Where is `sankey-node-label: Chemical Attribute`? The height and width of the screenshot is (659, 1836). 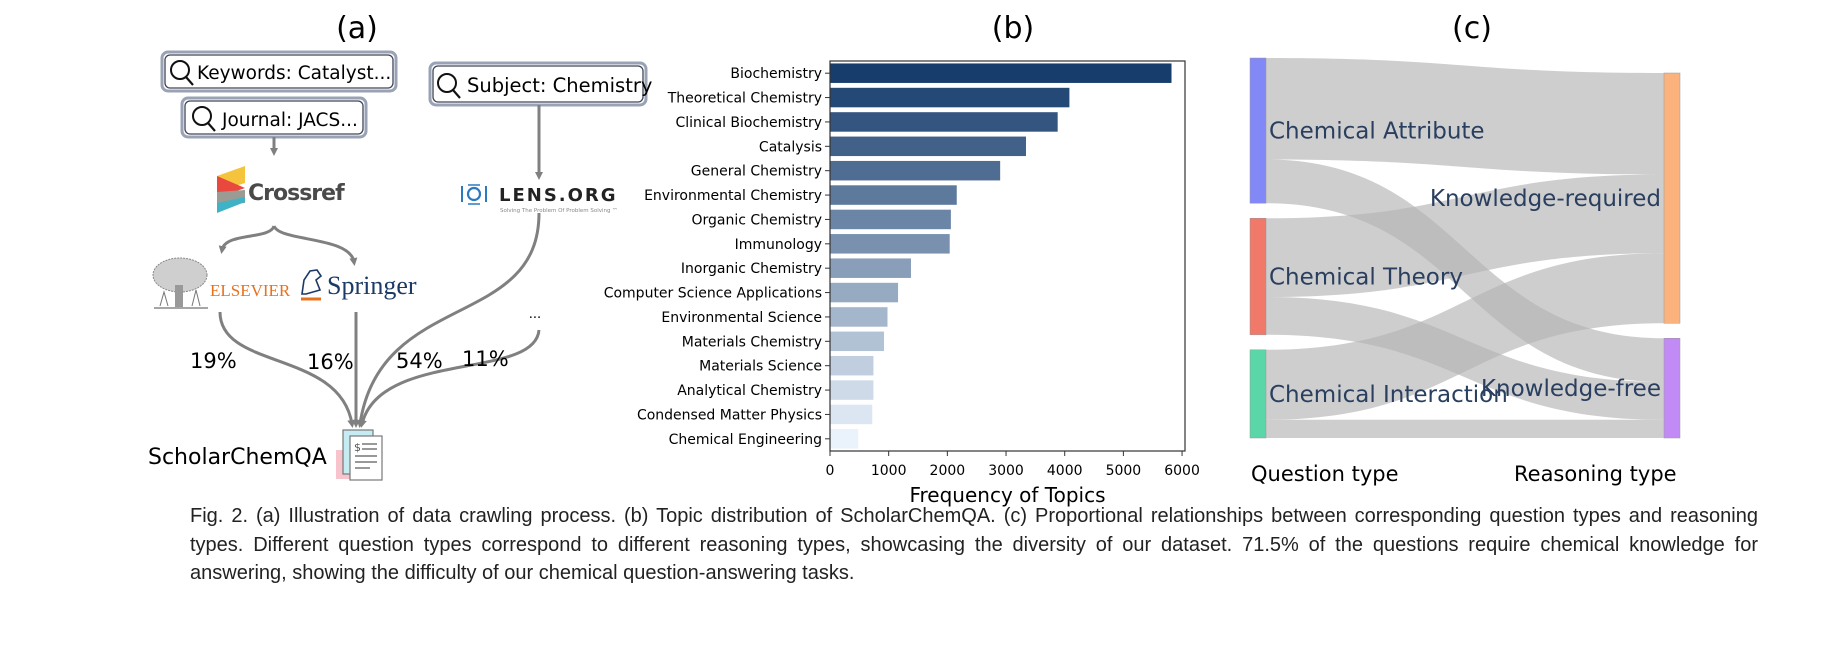 sankey-node-label: Chemical Attribute is located at coordinates (1377, 132).